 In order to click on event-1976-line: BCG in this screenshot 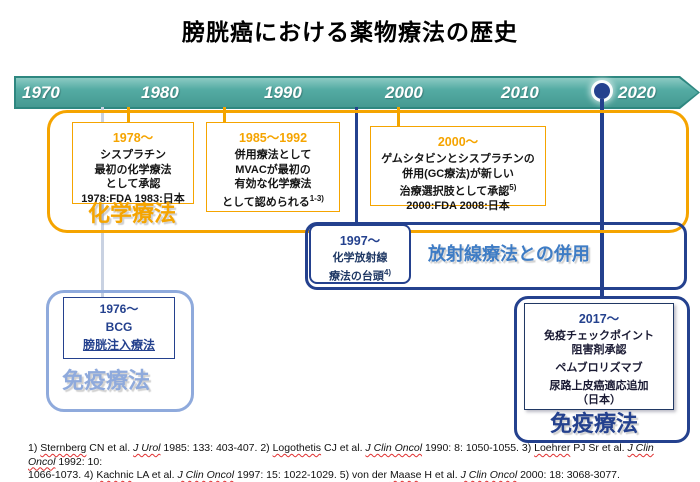, I will do `click(119, 327)`.